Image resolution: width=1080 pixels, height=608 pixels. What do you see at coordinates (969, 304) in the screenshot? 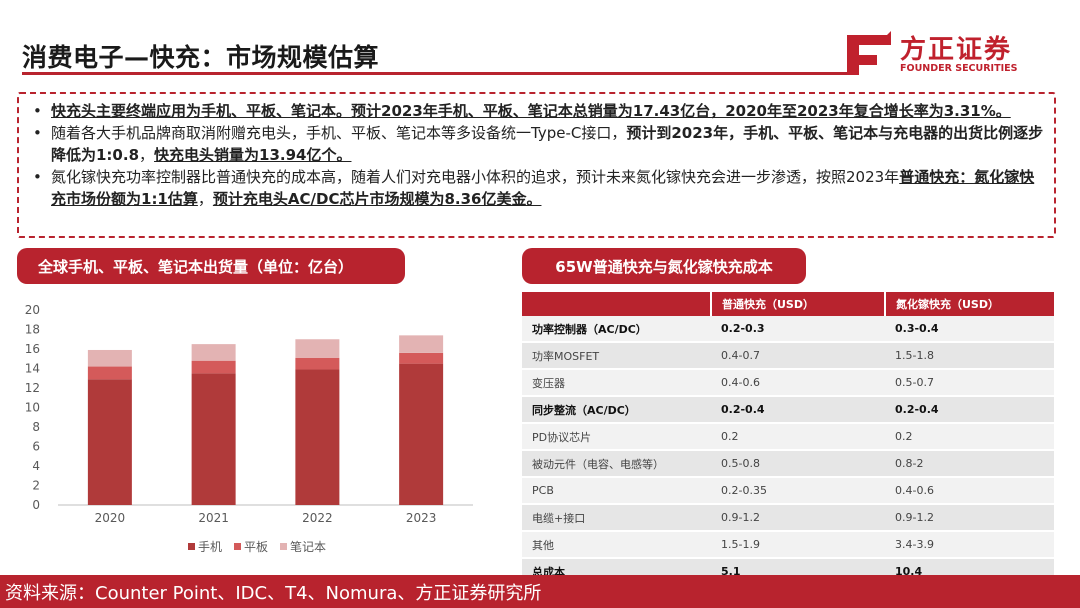
I see `cost-table-column-header: 氮化镓快充（USD）` at bounding box center [969, 304].